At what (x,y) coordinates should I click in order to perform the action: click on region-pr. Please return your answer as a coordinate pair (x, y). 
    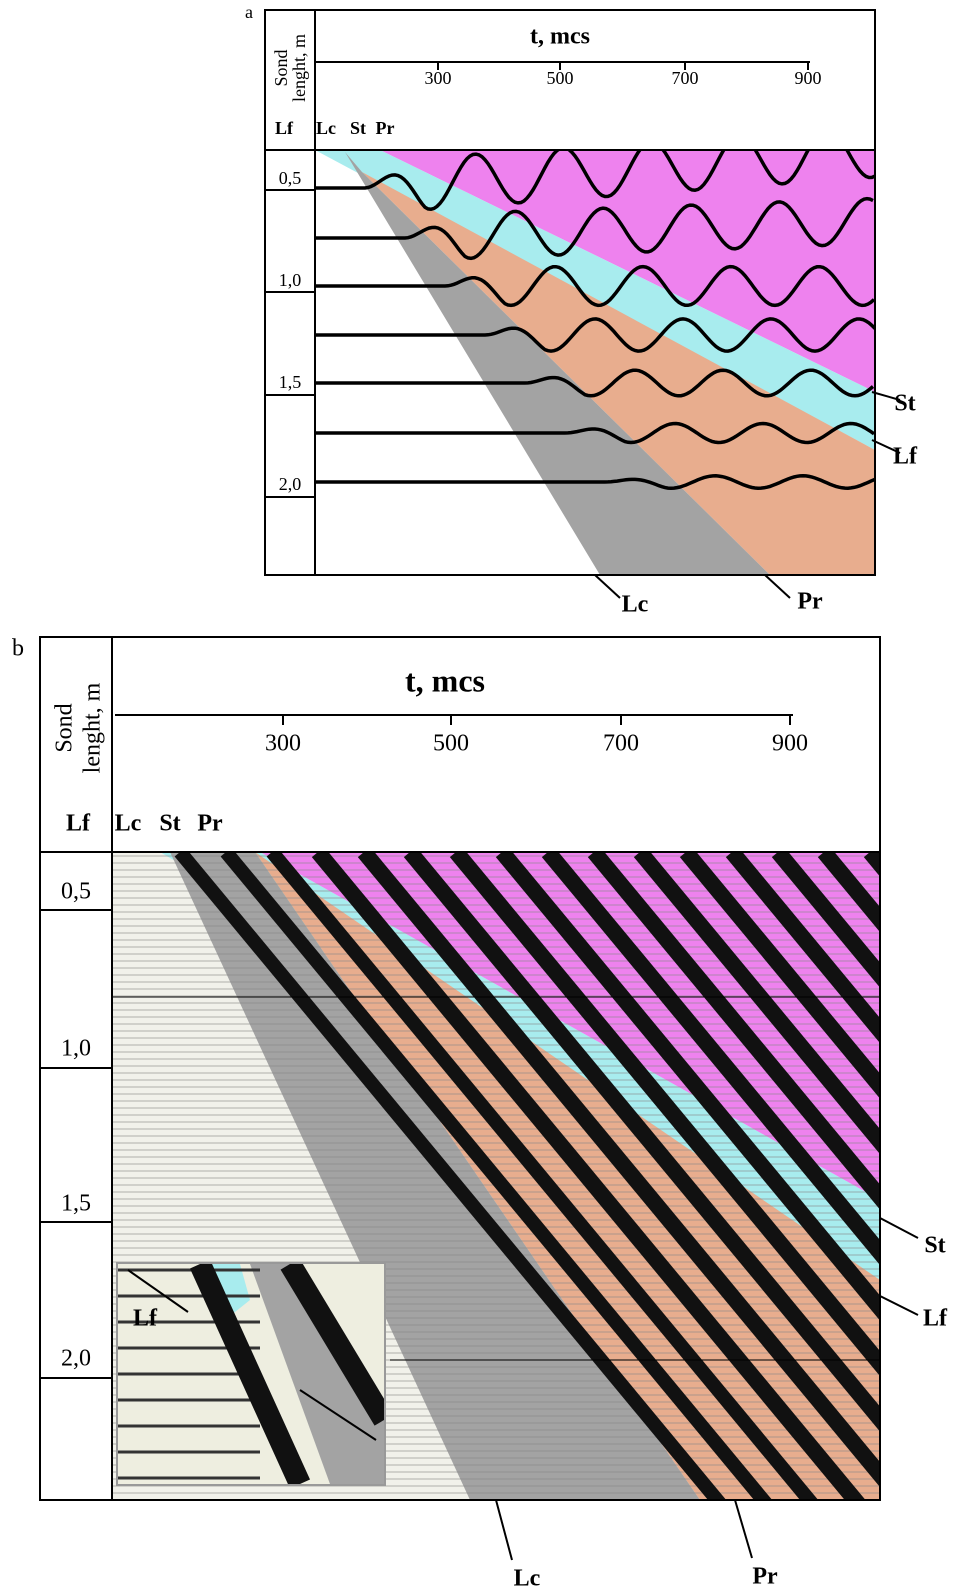
    Looking at the image, I should click on (618, 373).